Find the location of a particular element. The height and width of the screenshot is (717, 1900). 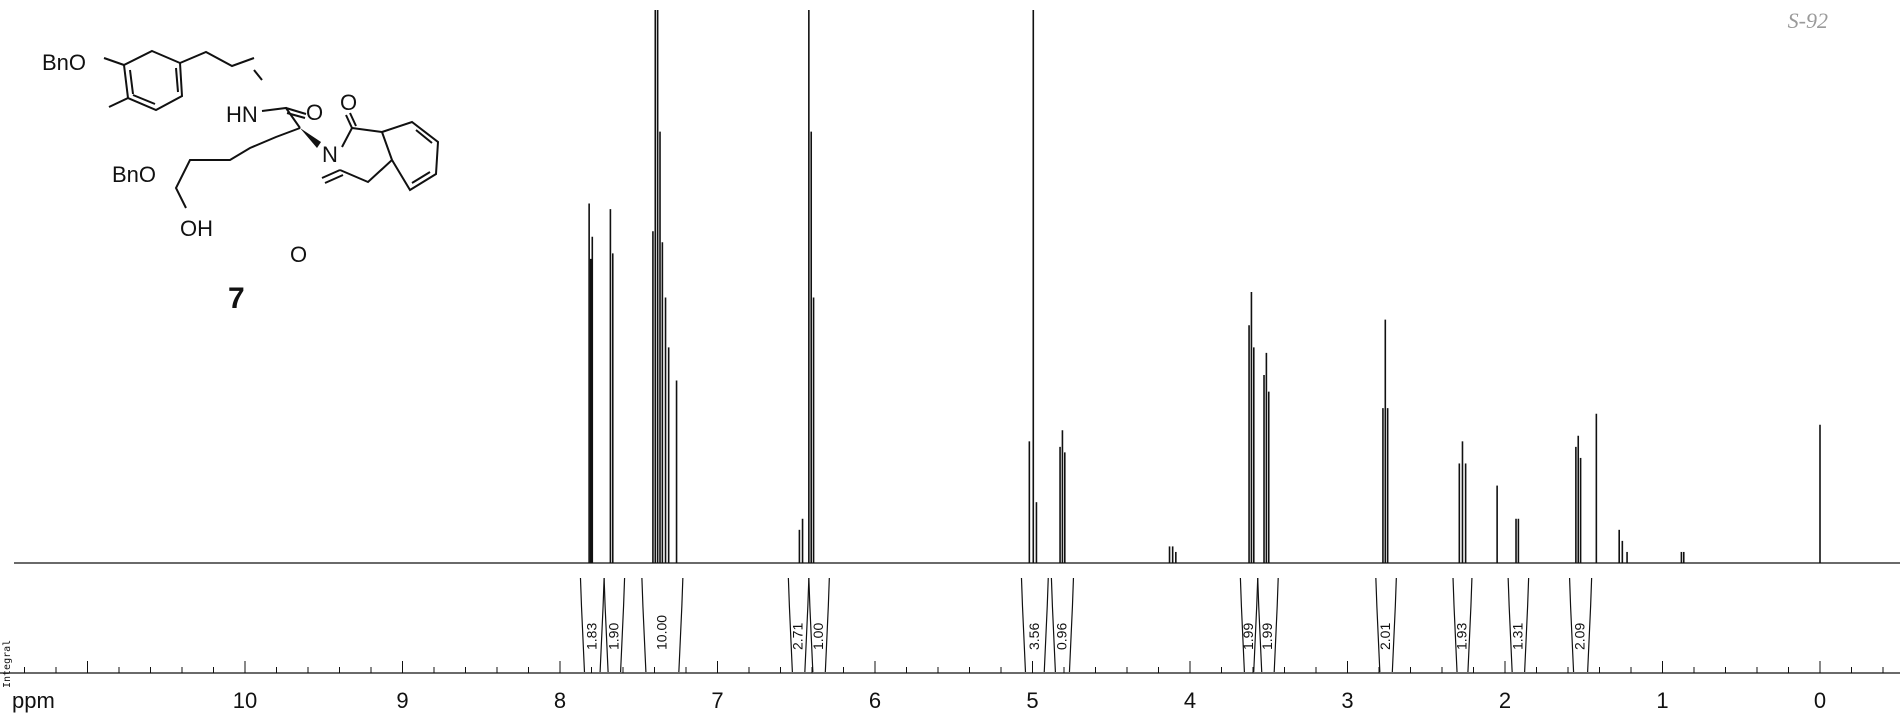

chemical-structure is located at coordinates (271, 129).